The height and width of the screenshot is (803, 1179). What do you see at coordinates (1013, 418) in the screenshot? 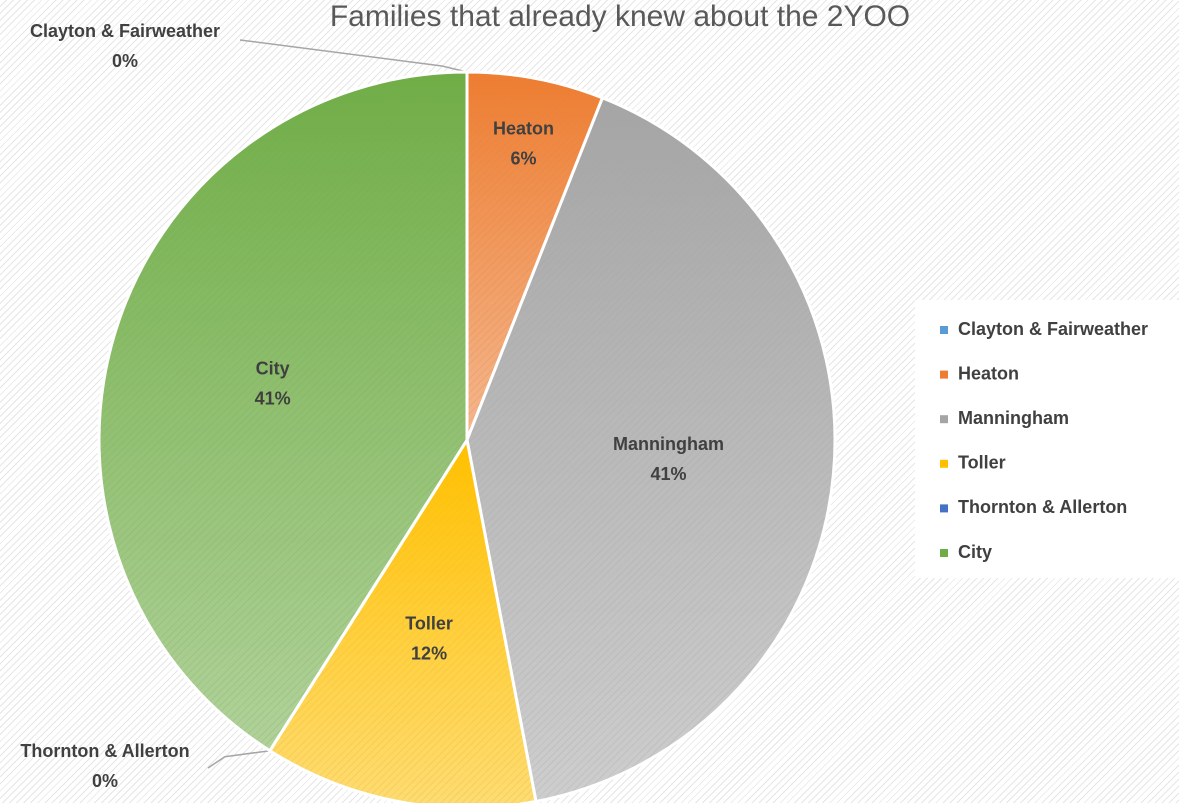
I see `legend-label: Manningham` at bounding box center [1013, 418].